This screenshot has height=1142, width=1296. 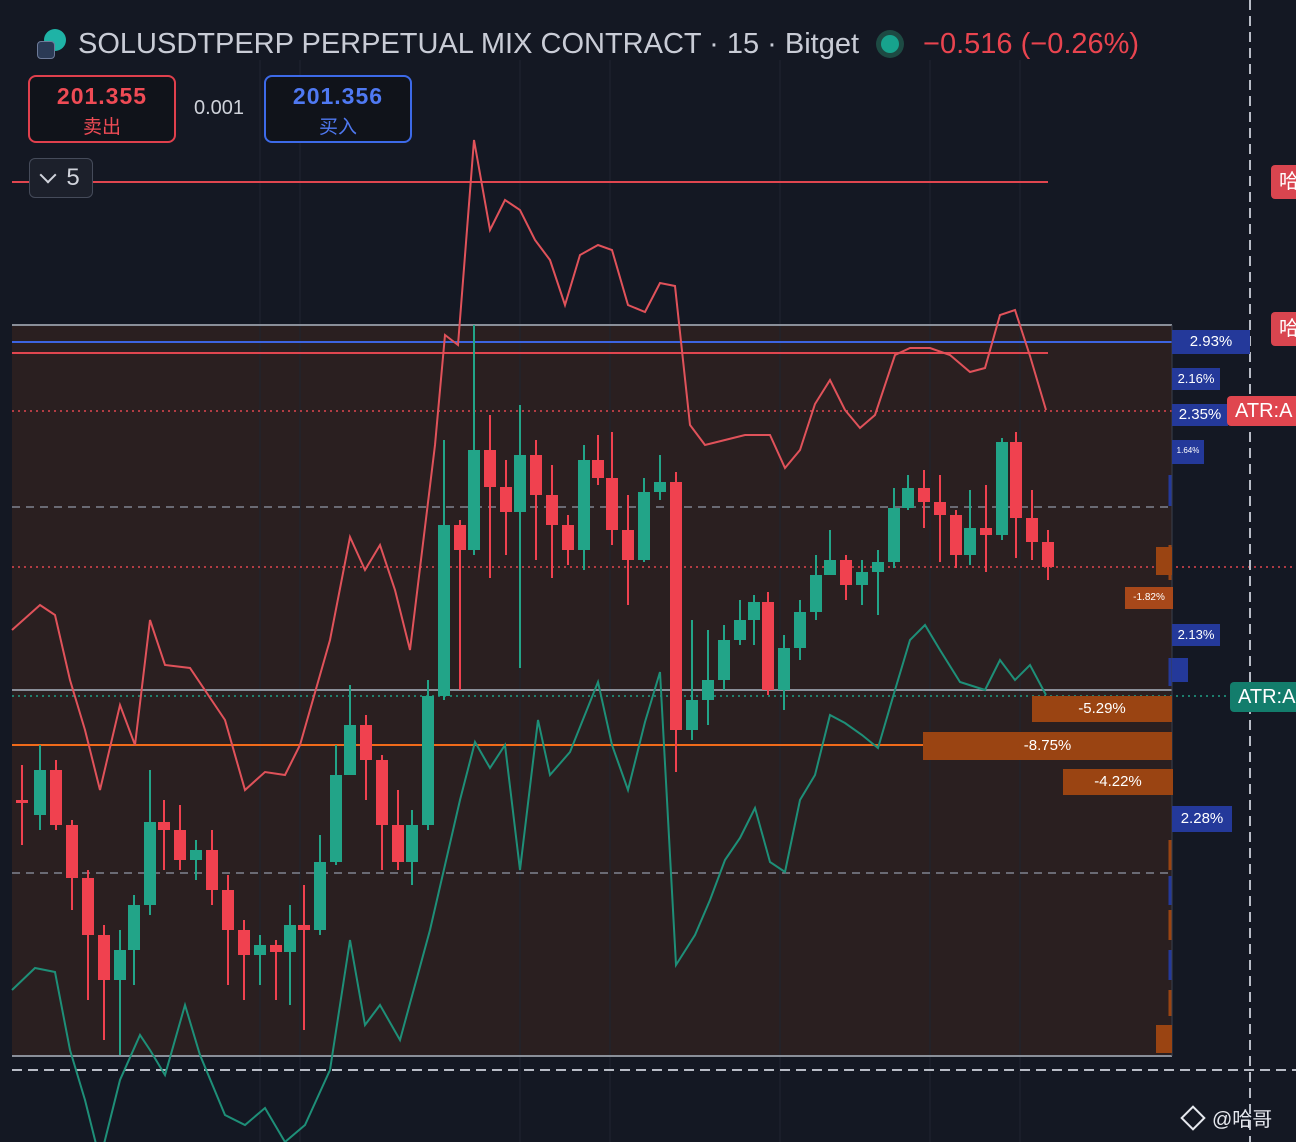 I want to click on price-change: −0.516 (−0.26%), so click(x=1031, y=43).